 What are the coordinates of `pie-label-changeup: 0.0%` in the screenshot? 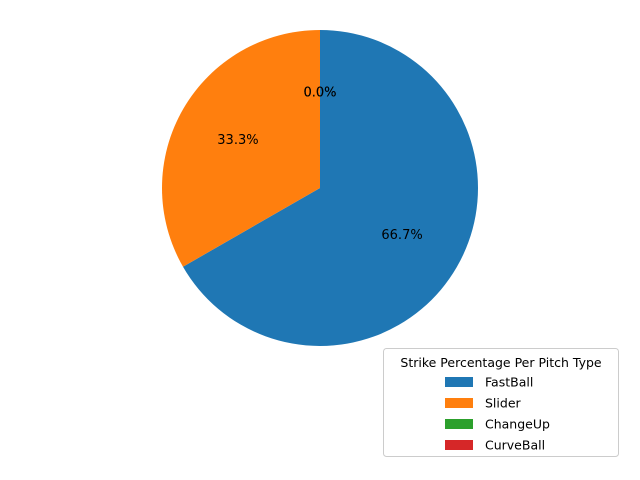 It's located at (319, 93).